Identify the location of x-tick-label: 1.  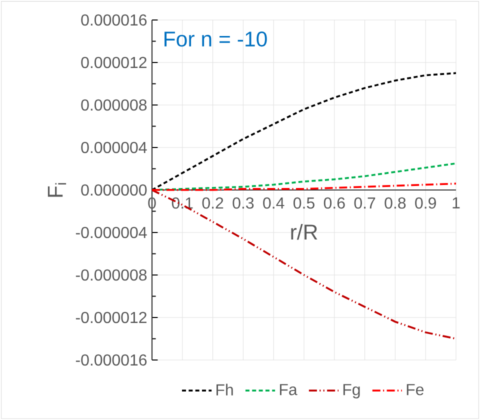
(456, 202).